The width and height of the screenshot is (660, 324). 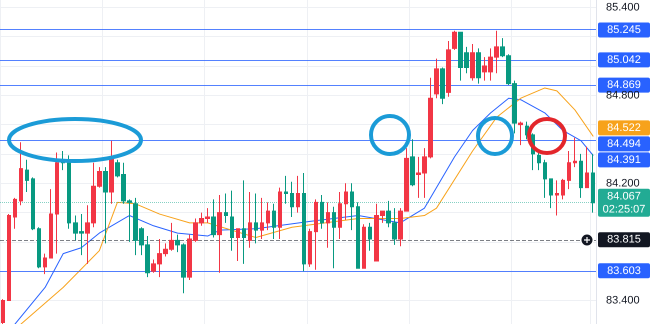 I want to click on y-tick-label: 84.800, so click(x=623, y=95).